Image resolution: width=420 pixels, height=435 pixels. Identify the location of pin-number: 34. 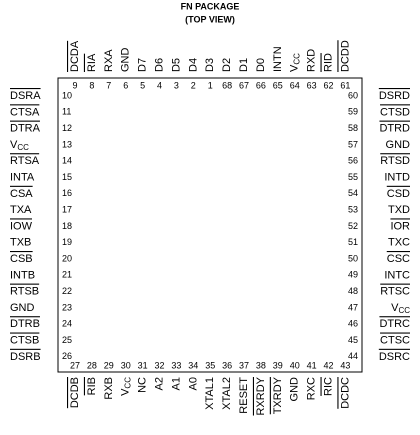
(193, 365).